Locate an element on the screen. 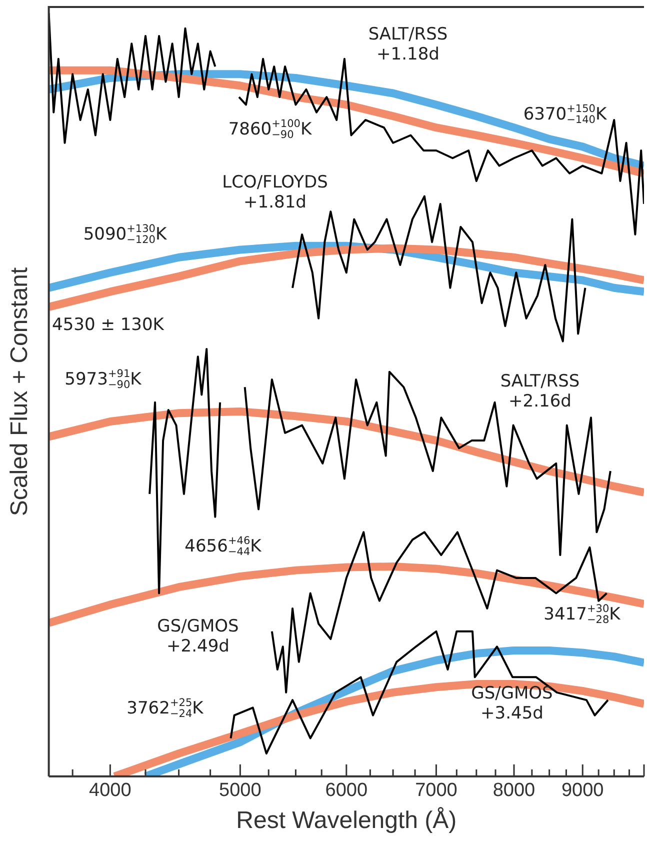 The width and height of the screenshot is (647, 846). annotation: LCO/FLOYDS +1.81d is located at coordinates (275, 193).